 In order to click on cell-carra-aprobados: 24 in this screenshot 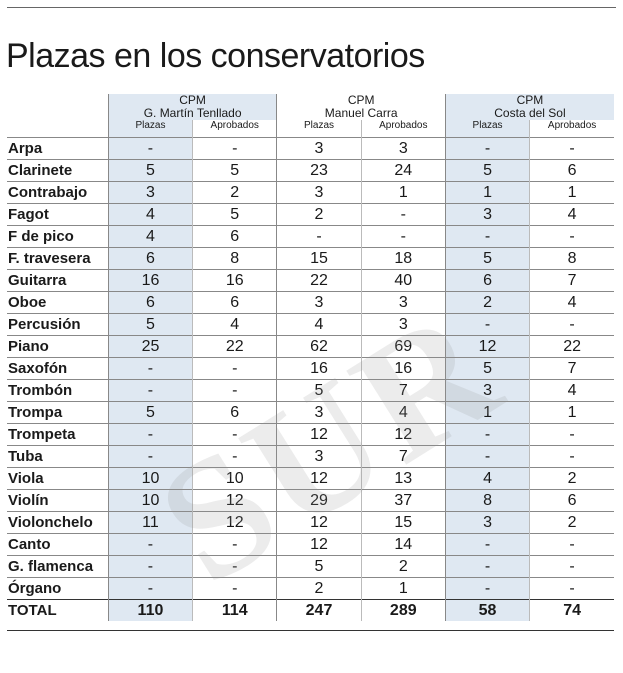, I will do `click(403, 170)`.